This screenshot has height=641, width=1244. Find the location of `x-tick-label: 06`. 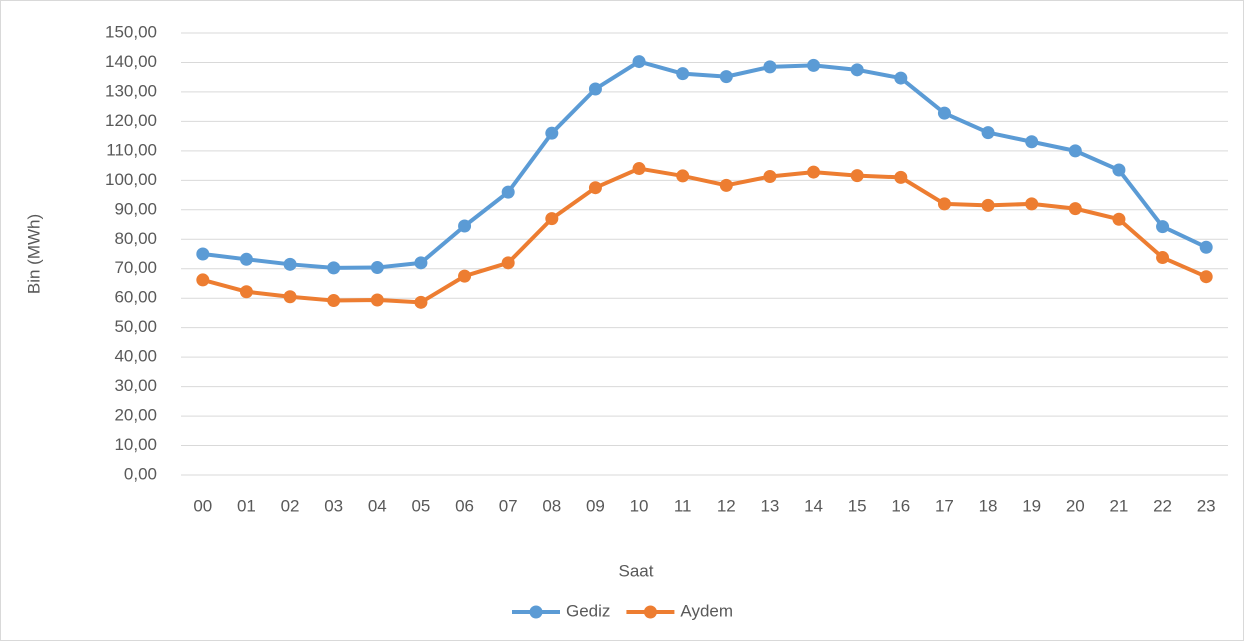

x-tick-label: 06 is located at coordinates (464, 505).